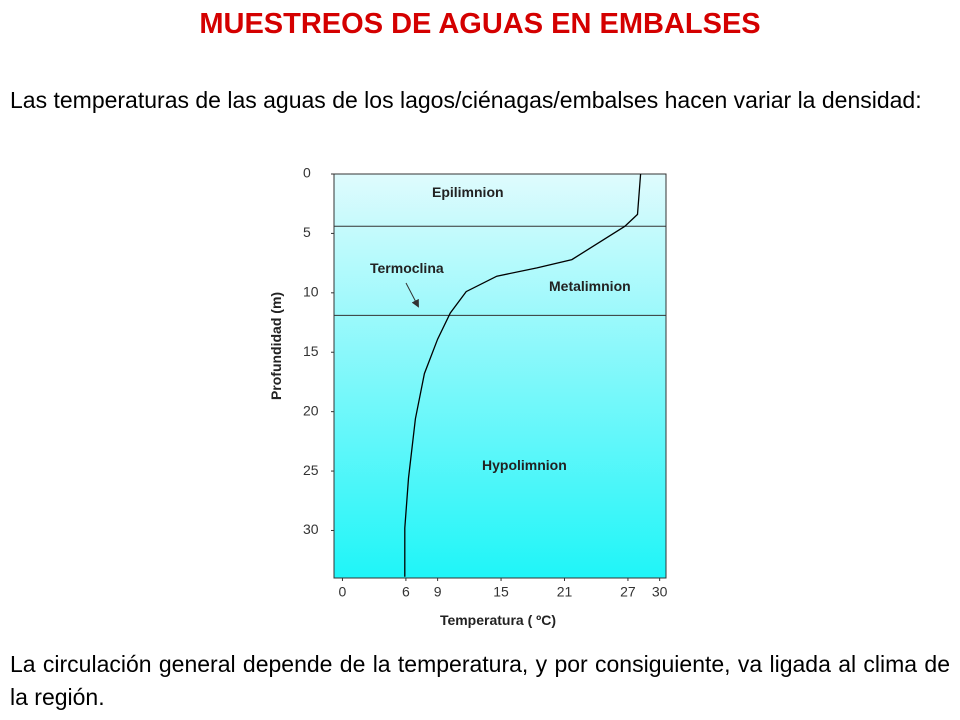 This screenshot has width=960, height=720. I want to click on x-tick-label: 21, so click(565, 592).